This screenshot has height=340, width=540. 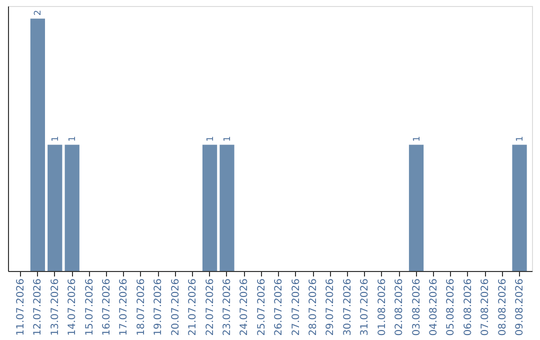 What do you see at coordinates (330, 307) in the screenshot?
I see `x-tick-label: 29.07.2026` at bounding box center [330, 307].